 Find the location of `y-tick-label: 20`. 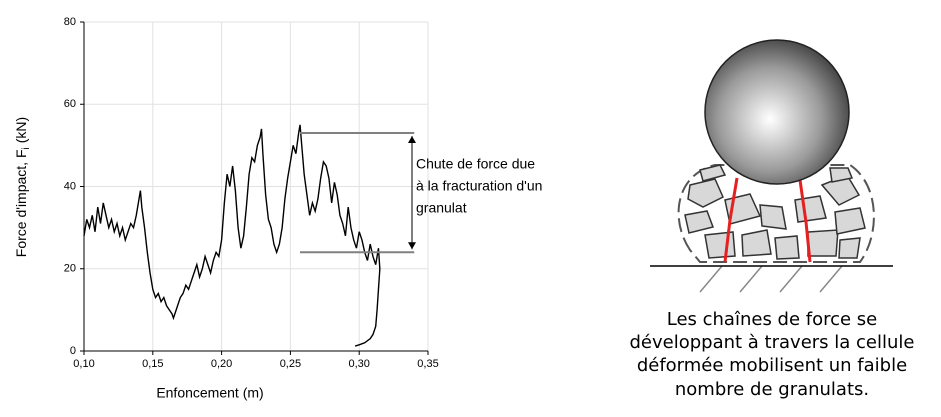

y-tick-label: 20 is located at coordinates (70, 269).